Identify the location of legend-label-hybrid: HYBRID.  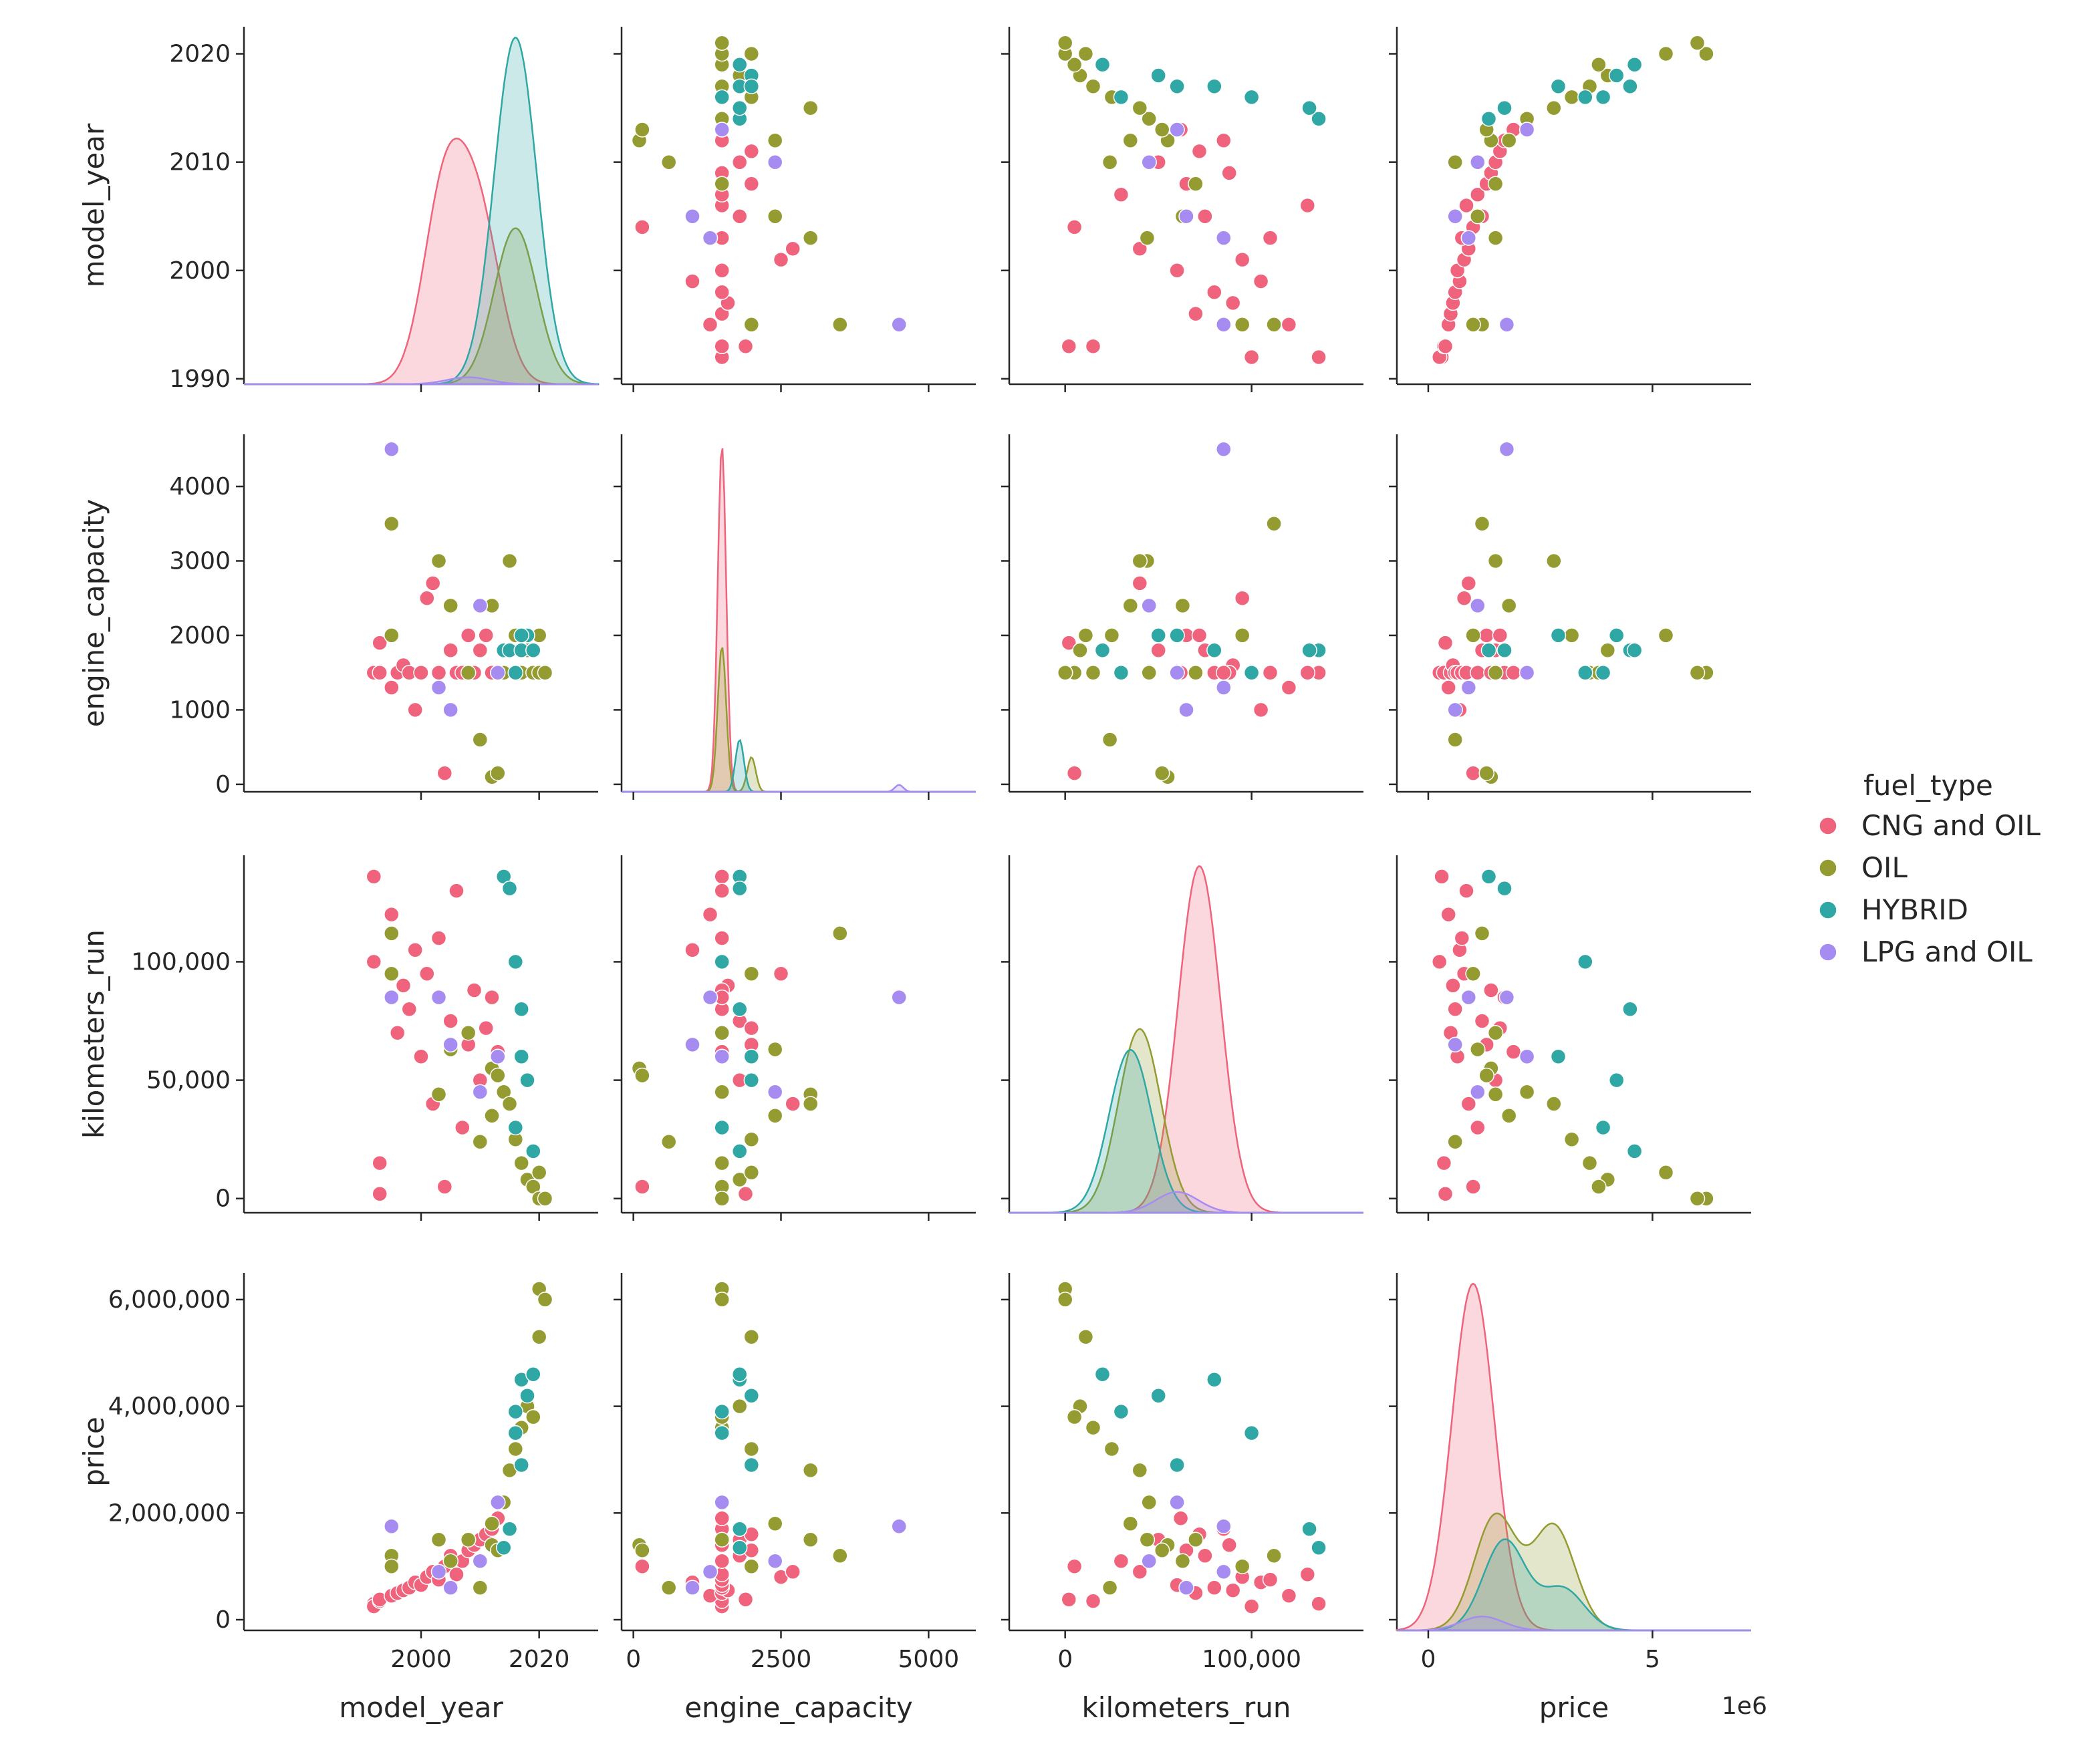
(1914, 909).